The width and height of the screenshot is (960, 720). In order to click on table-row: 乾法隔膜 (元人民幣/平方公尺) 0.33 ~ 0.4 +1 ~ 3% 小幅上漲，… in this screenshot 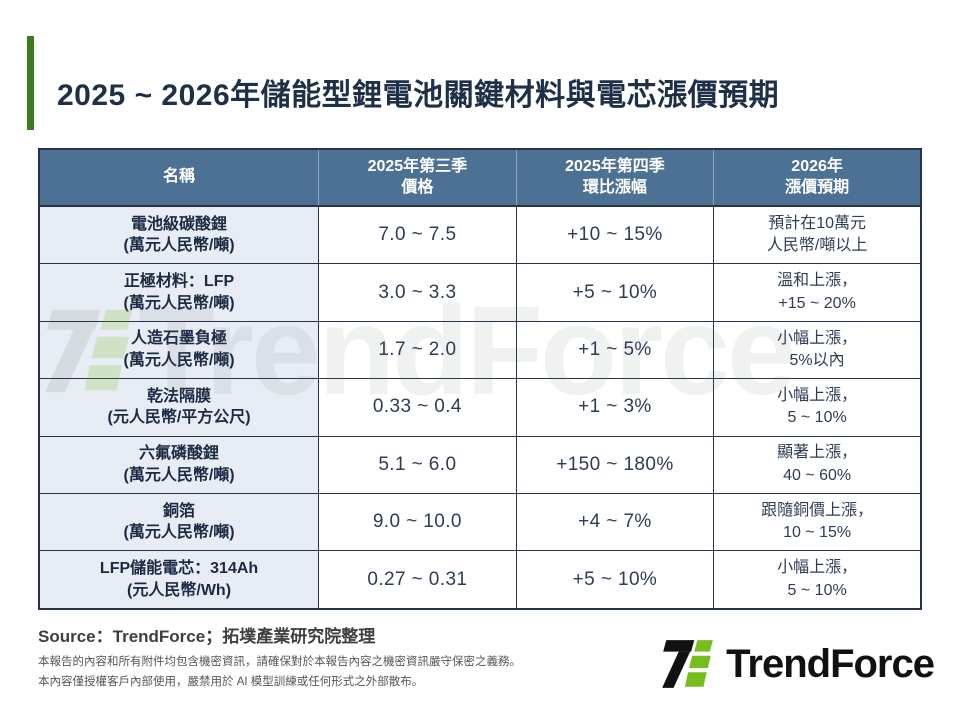, I will do `click(480, 407)`.